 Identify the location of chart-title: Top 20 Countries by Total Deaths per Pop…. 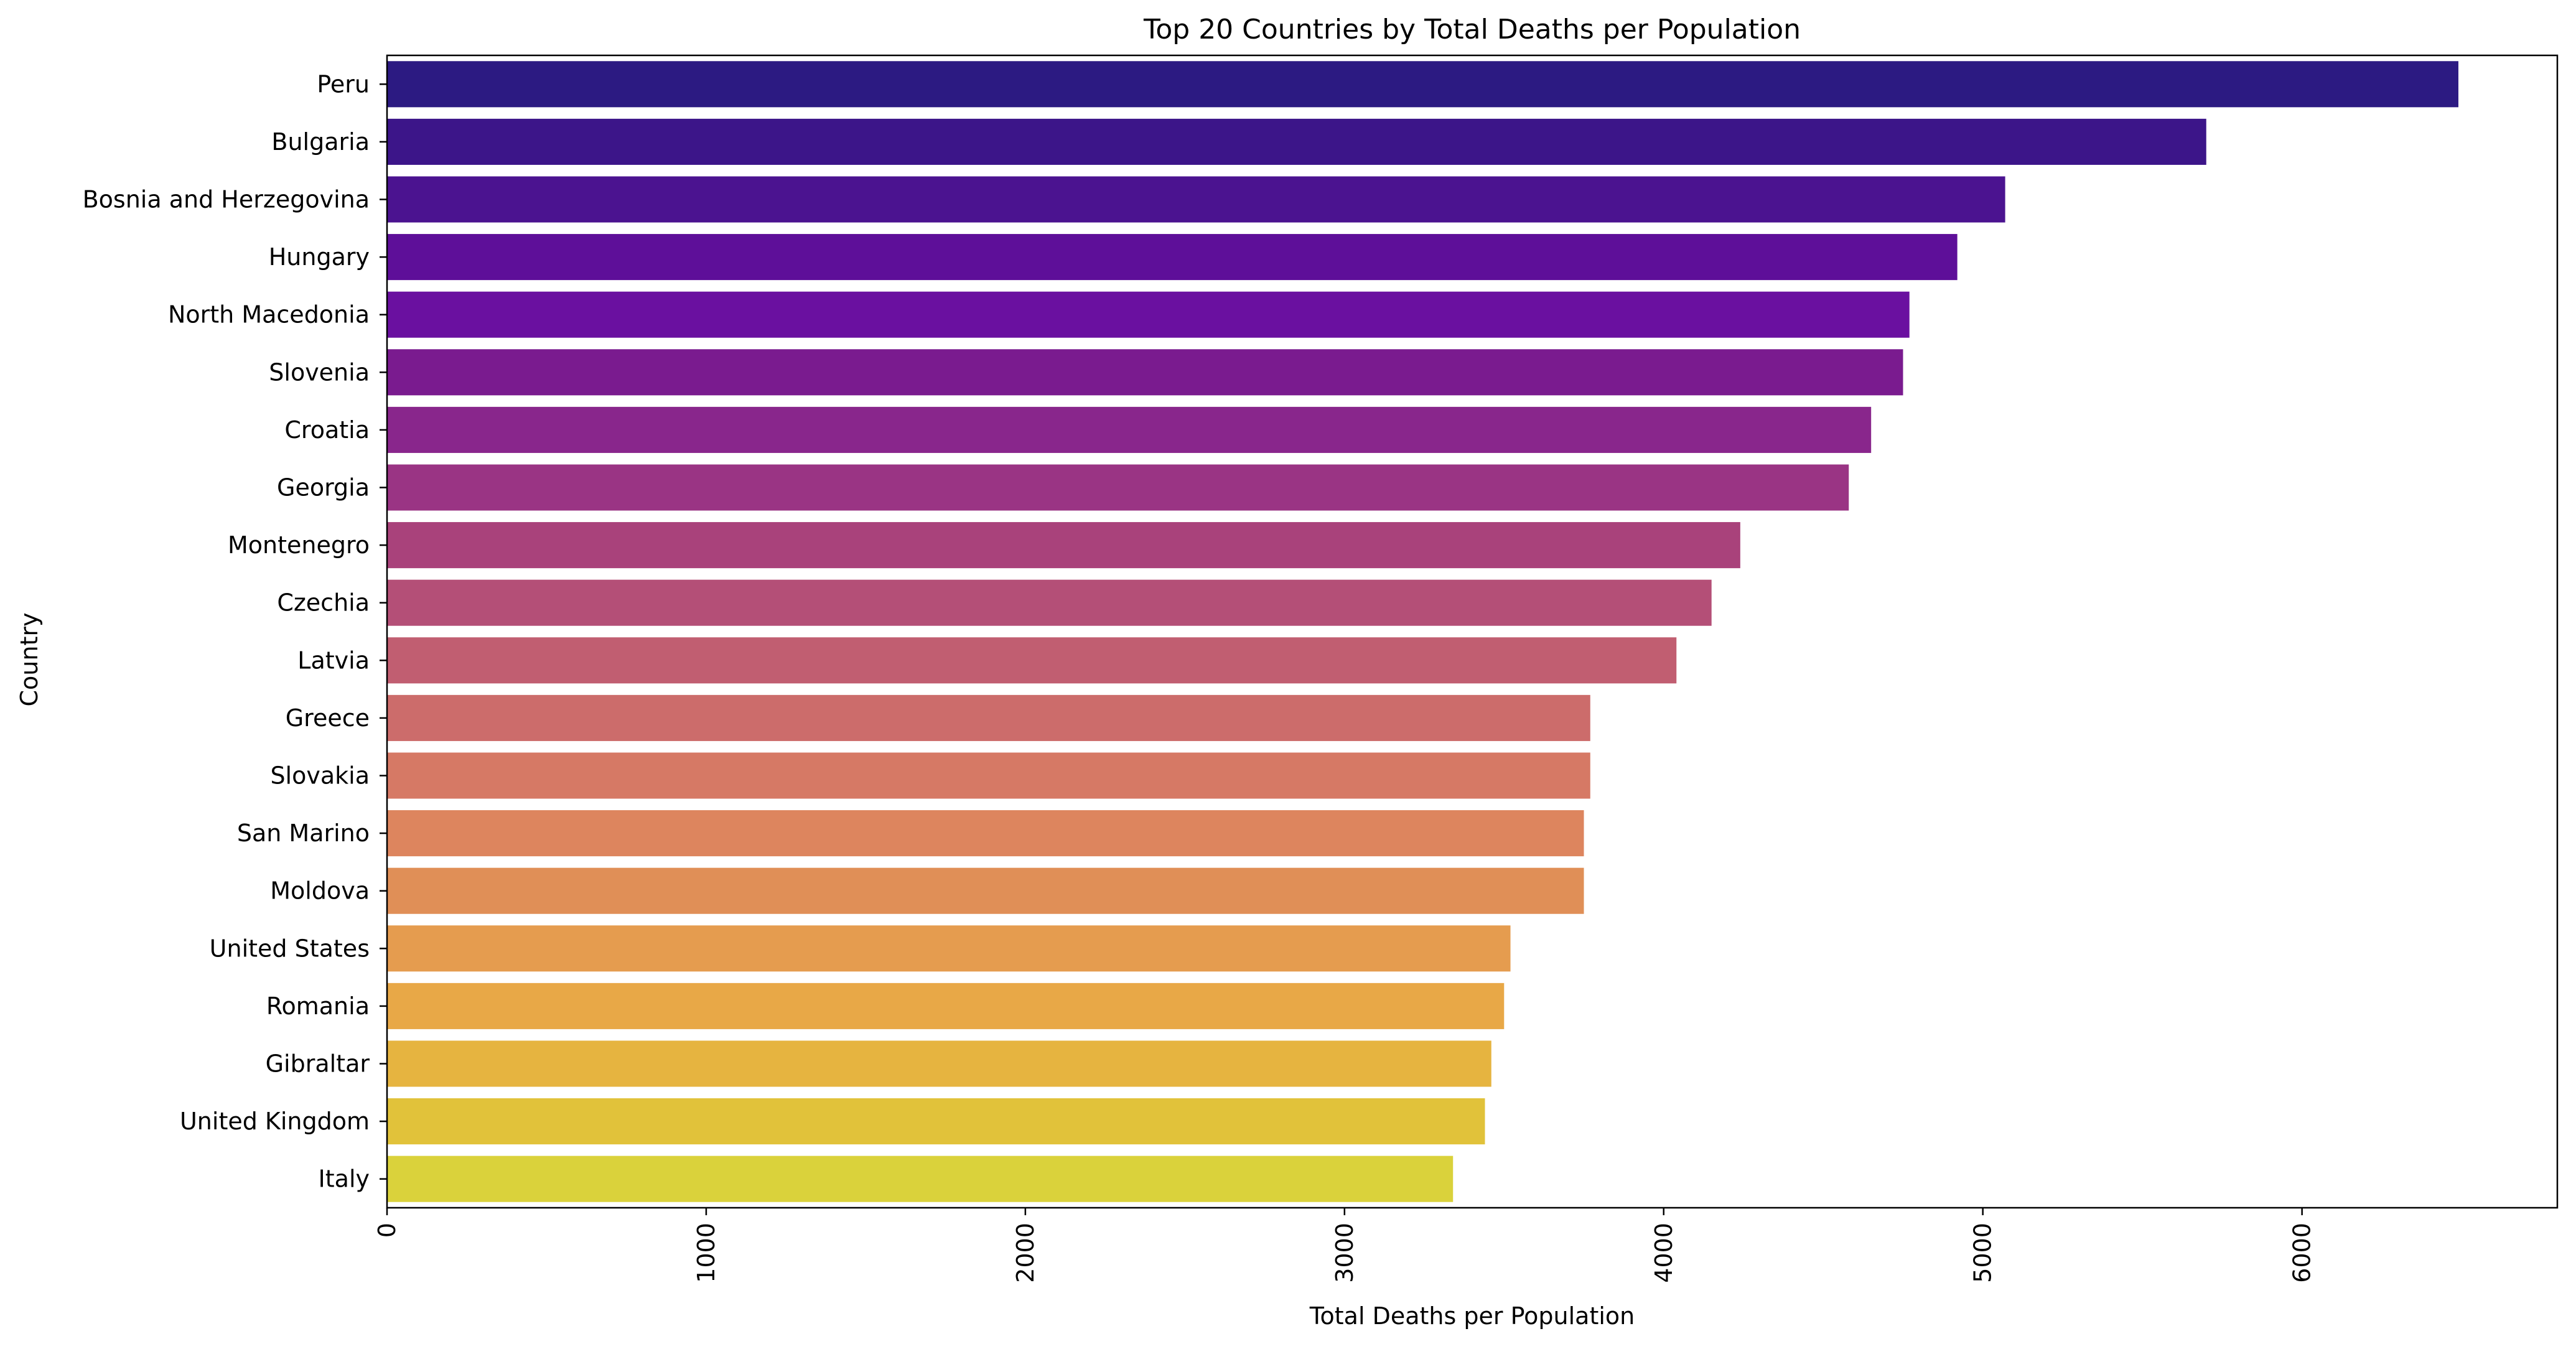
(1472, 29).